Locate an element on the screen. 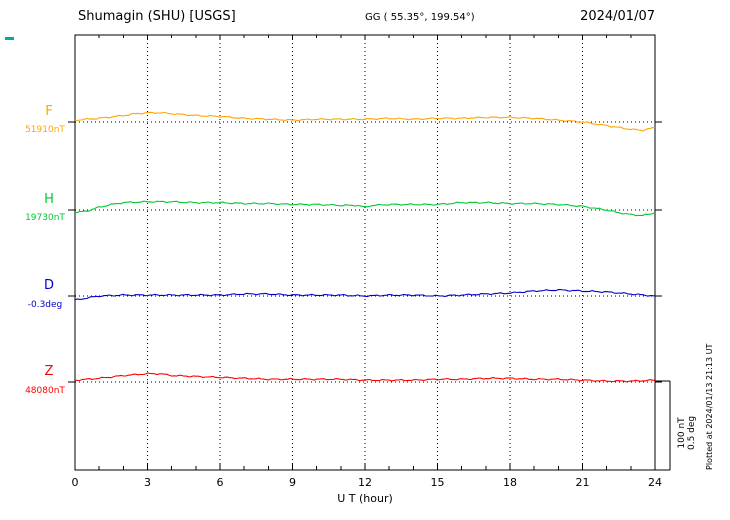 Image resolution: width=730 pixels, height=520 pixels. series-baseline-D: -0.3deg is located at coordinates (45, 305).